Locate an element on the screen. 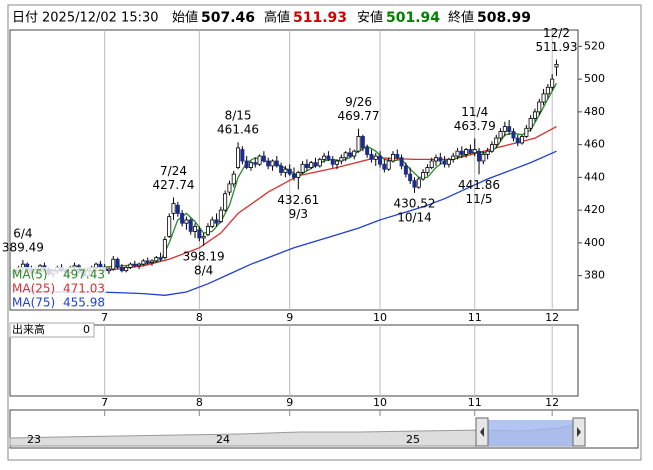 This screenshot has width=653, height=470. low-value: 501.94 is located at coordinates (413, 18).